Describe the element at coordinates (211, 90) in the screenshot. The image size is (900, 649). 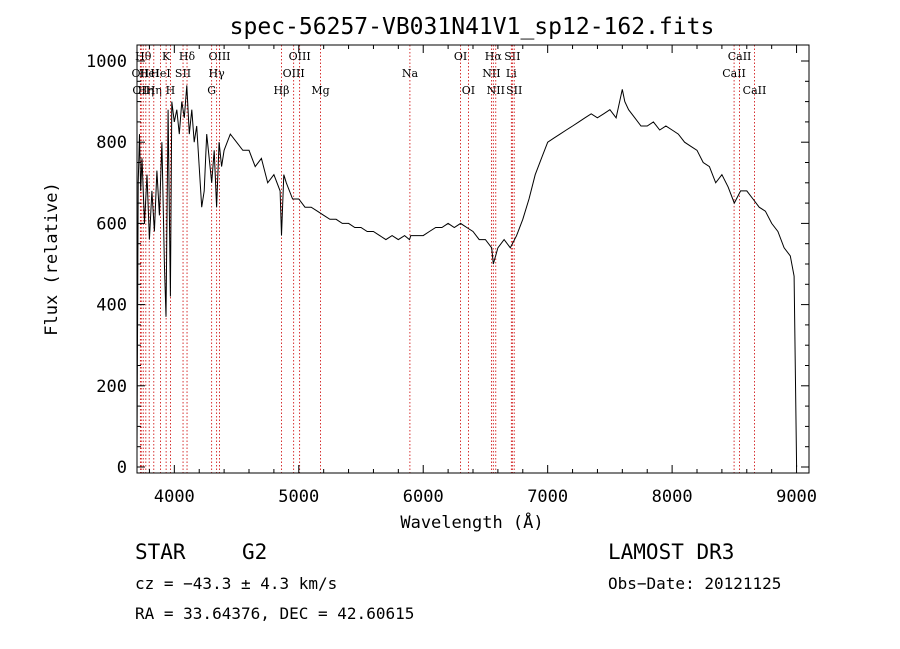
I see `marker-label-g: G` at that location.